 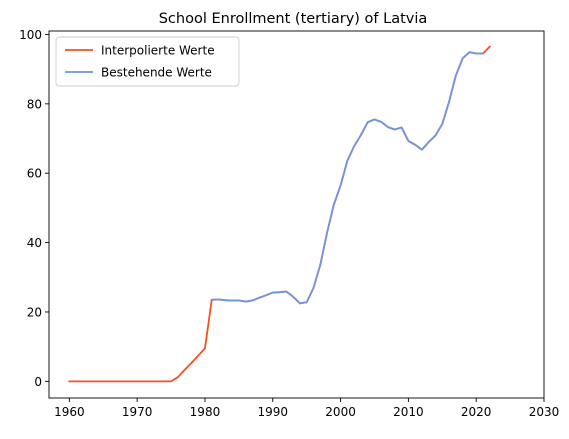 I want to click on x-tick-label: 1990, so click(x=272, y=412).